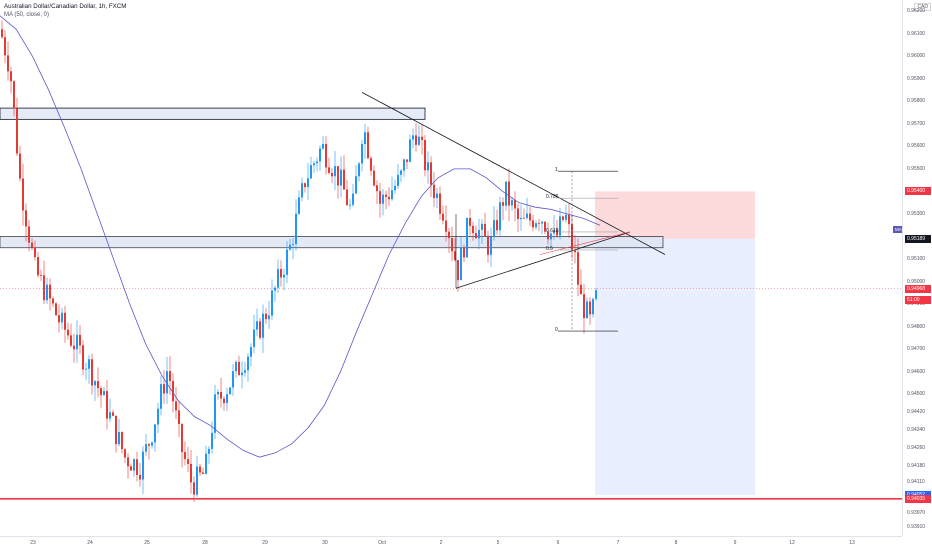 The height and width of the screenshot is (551, 932). Describe the element at coordinates (675, 215) in the screenshot. I see `stop-zone` at that location.